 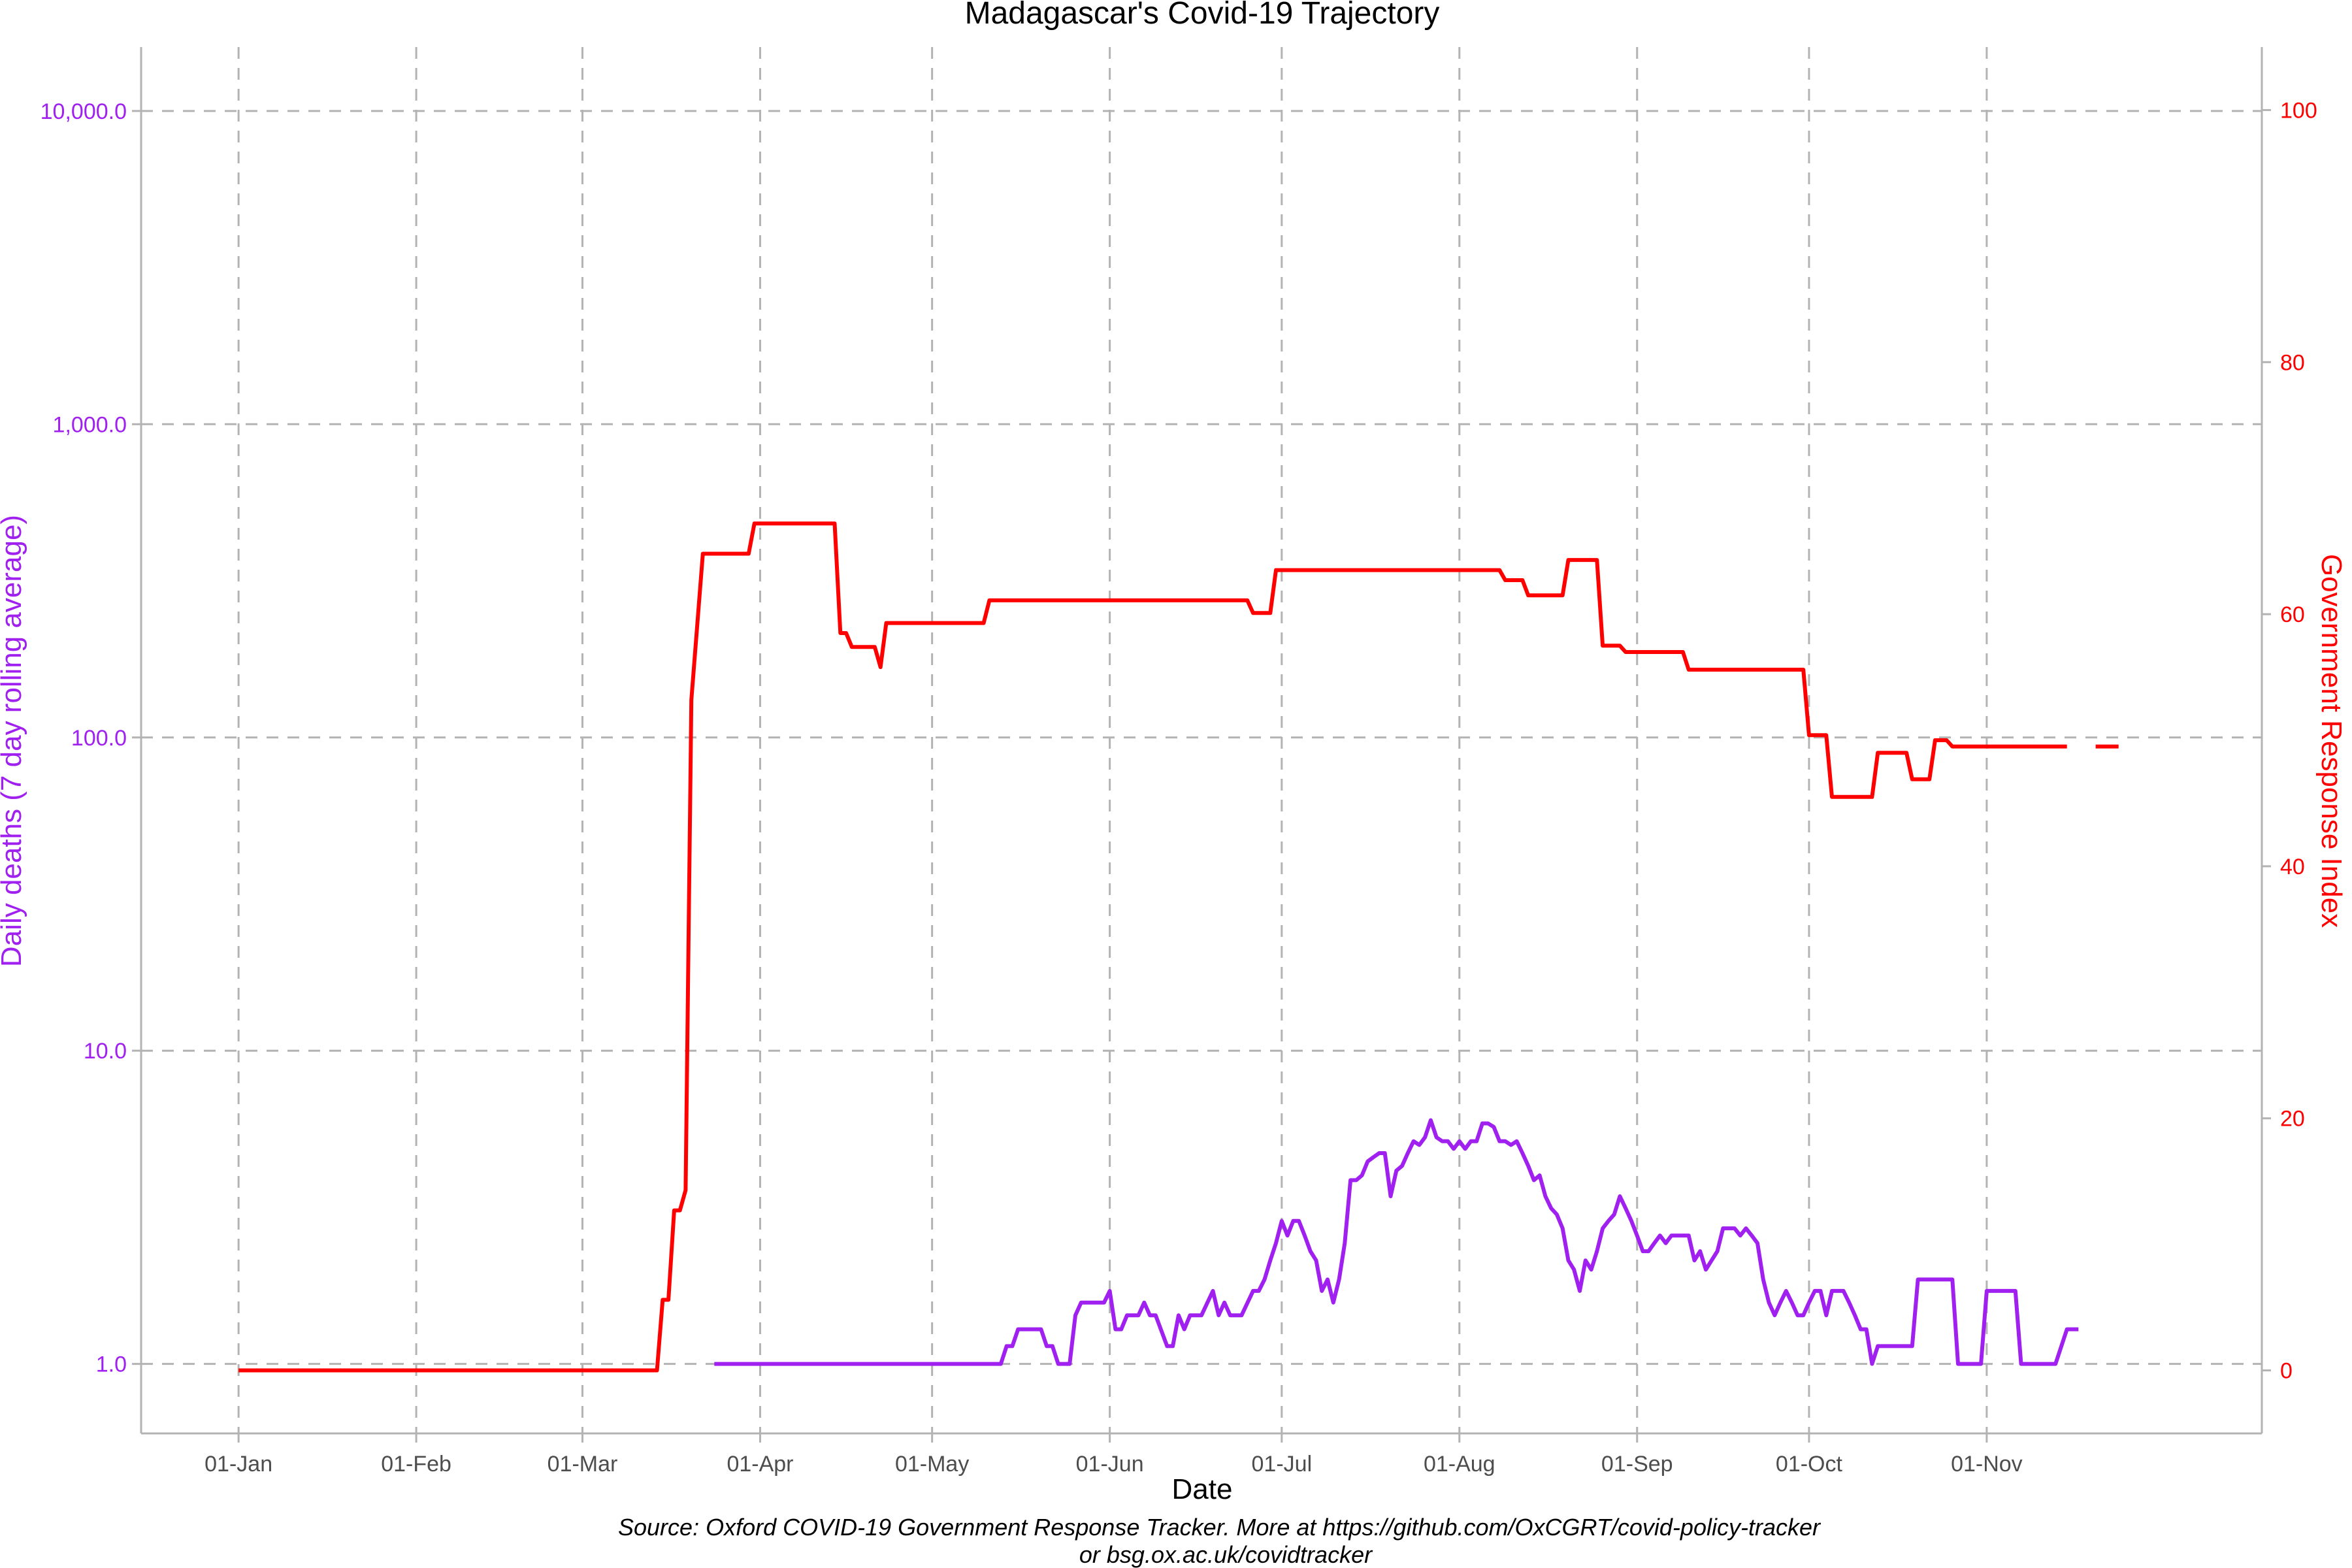 I want to click on right-y-tick-label: 100, so click(x=2298, y=110).